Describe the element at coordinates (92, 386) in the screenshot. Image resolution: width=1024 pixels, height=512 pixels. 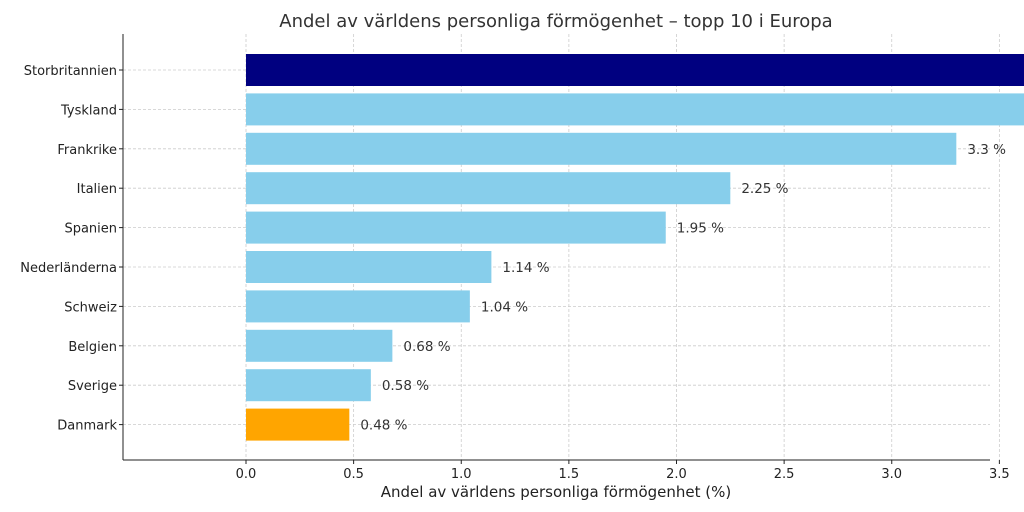
I see `category-label: Sverige` at that location.